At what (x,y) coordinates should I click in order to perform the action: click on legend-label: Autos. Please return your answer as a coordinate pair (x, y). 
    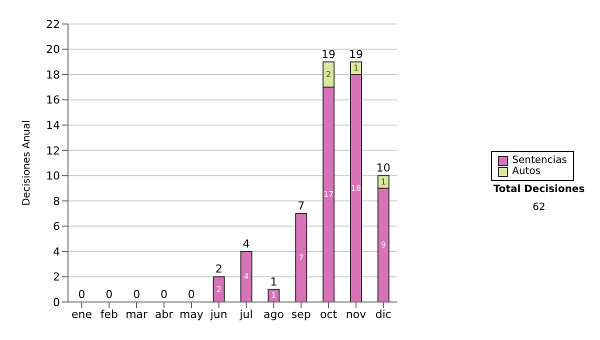
    Looking at the image, I should click on (526, 171).